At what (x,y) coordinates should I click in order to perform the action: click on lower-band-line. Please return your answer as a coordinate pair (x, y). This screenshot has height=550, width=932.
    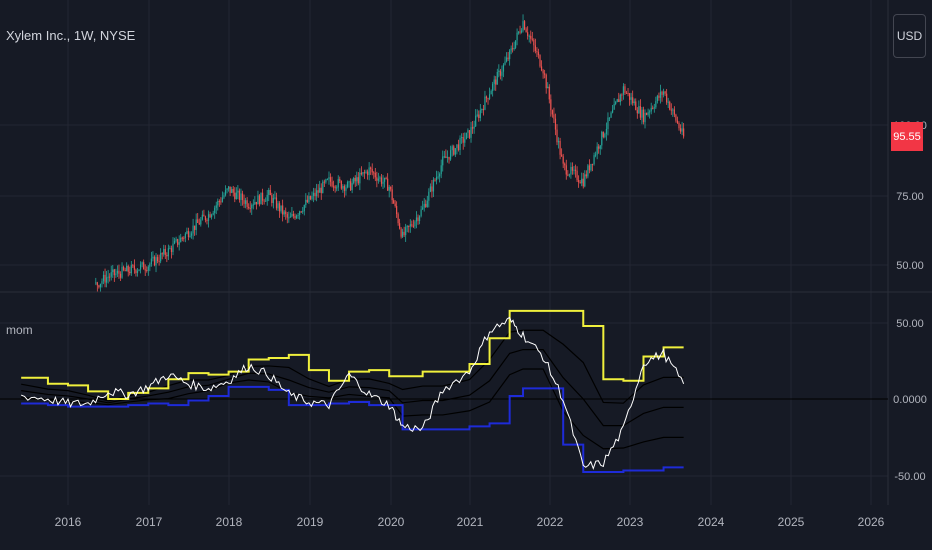
    Looking at the image, I should click on (352, 429).